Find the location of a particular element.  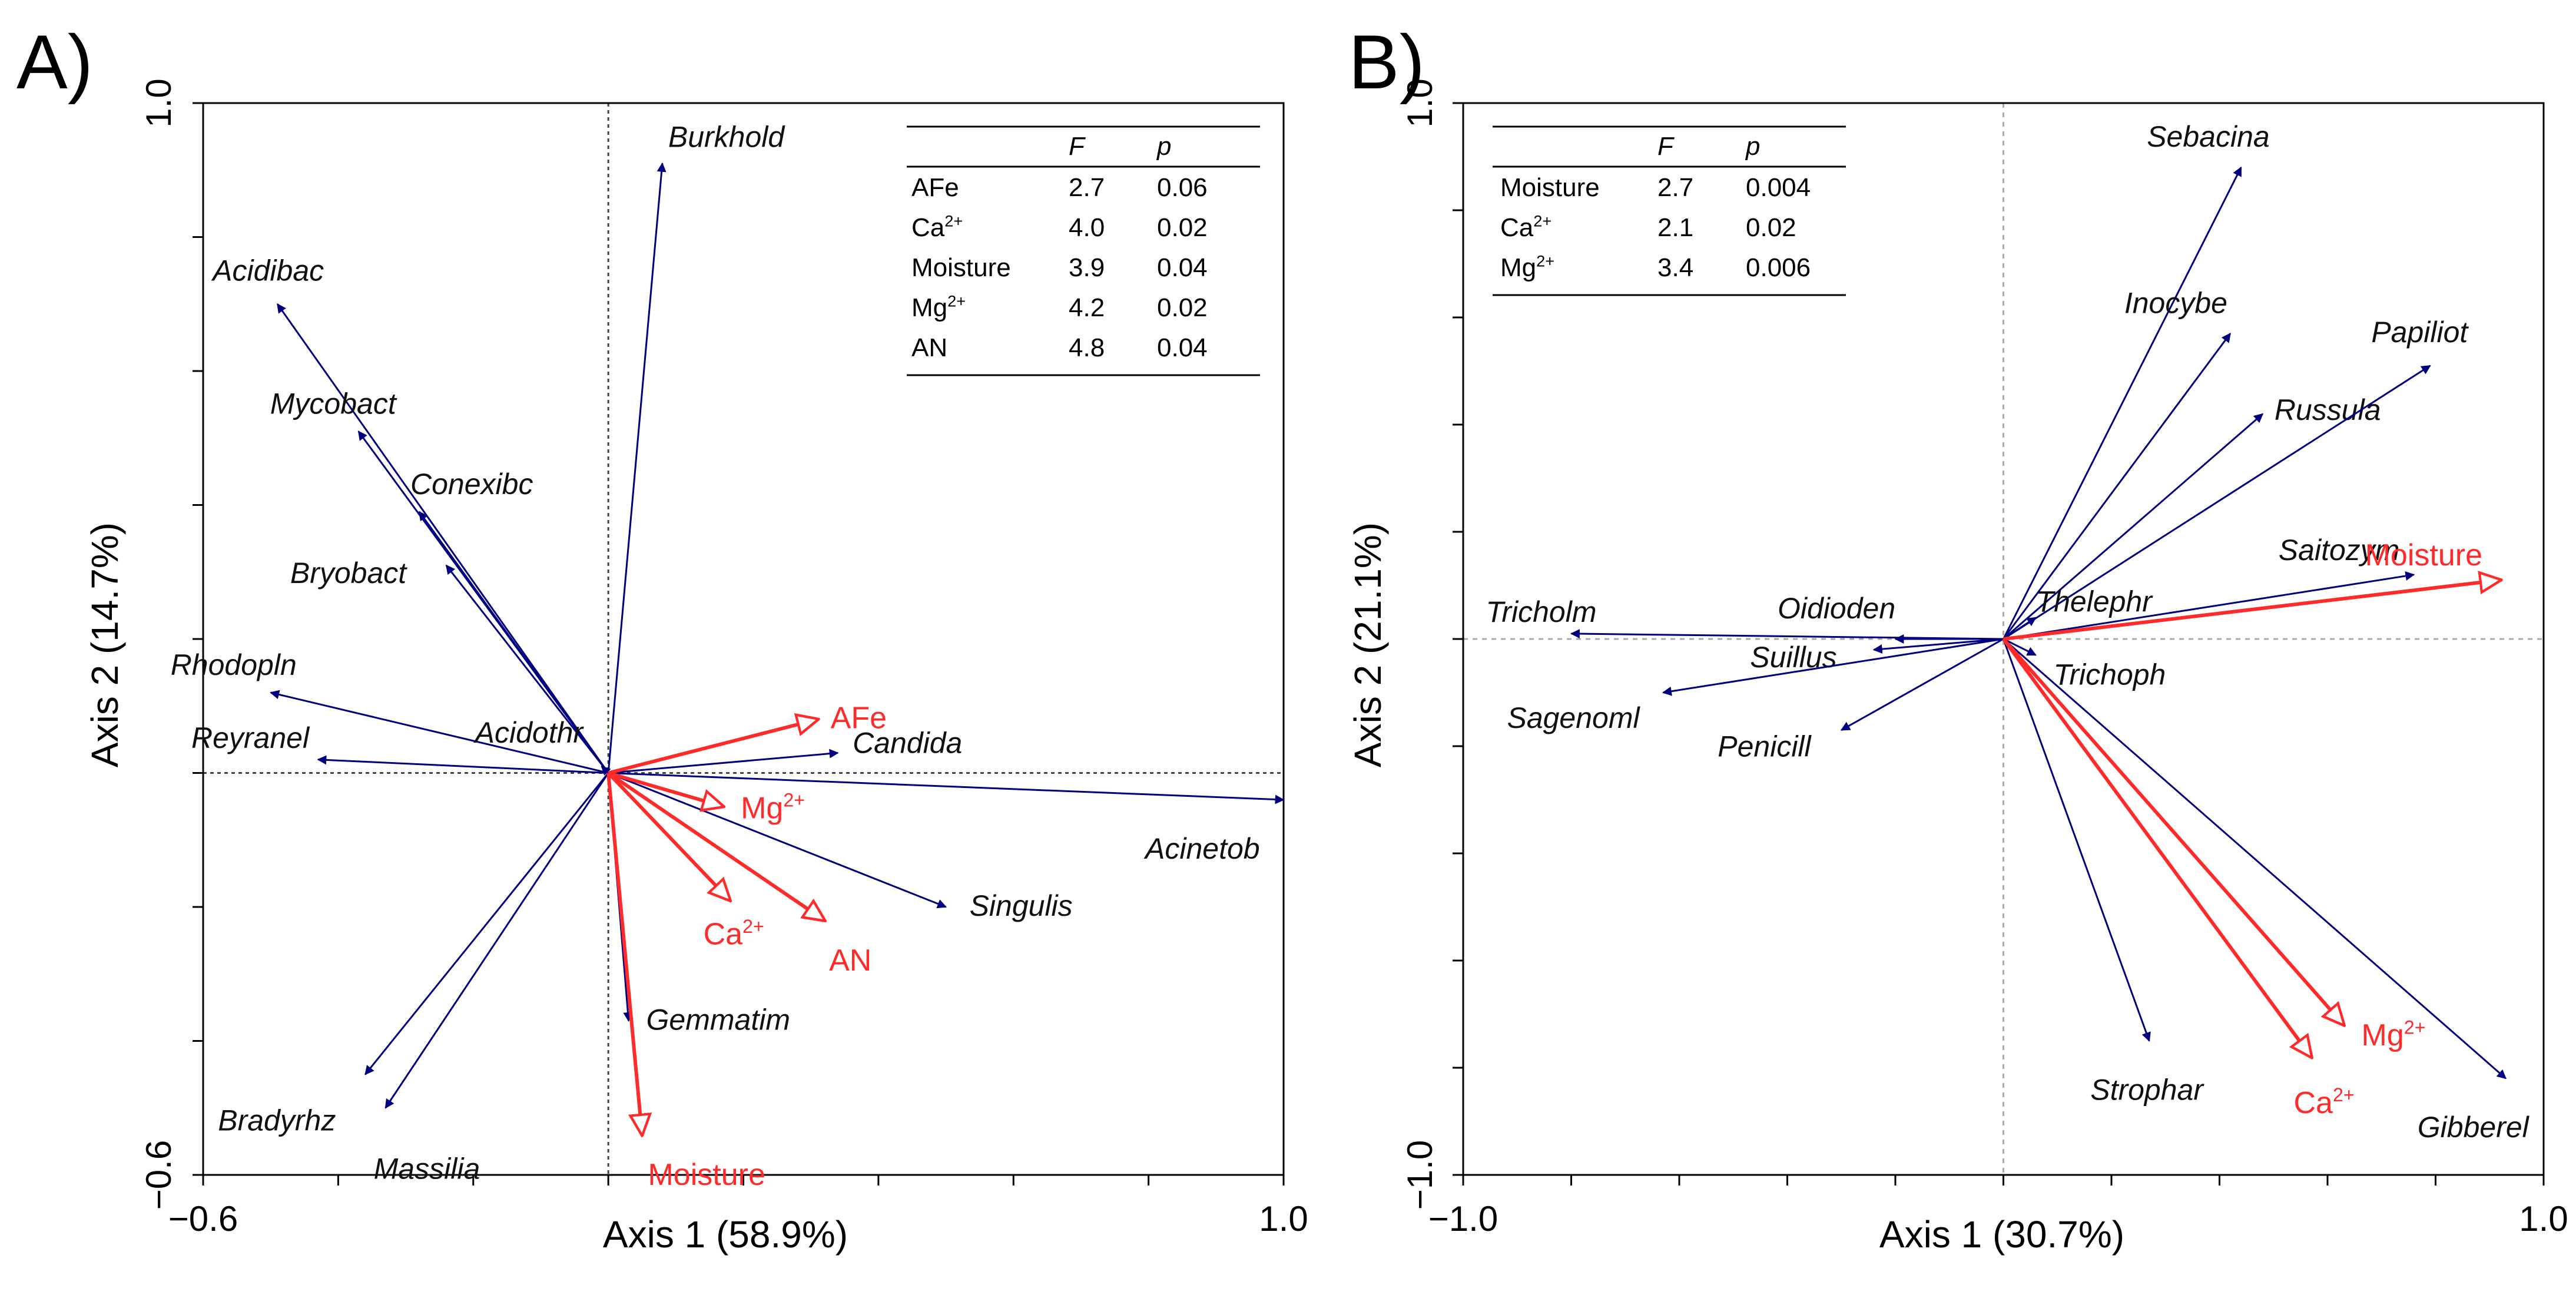

table-cell: AFe is located at coordinates (935, 187).